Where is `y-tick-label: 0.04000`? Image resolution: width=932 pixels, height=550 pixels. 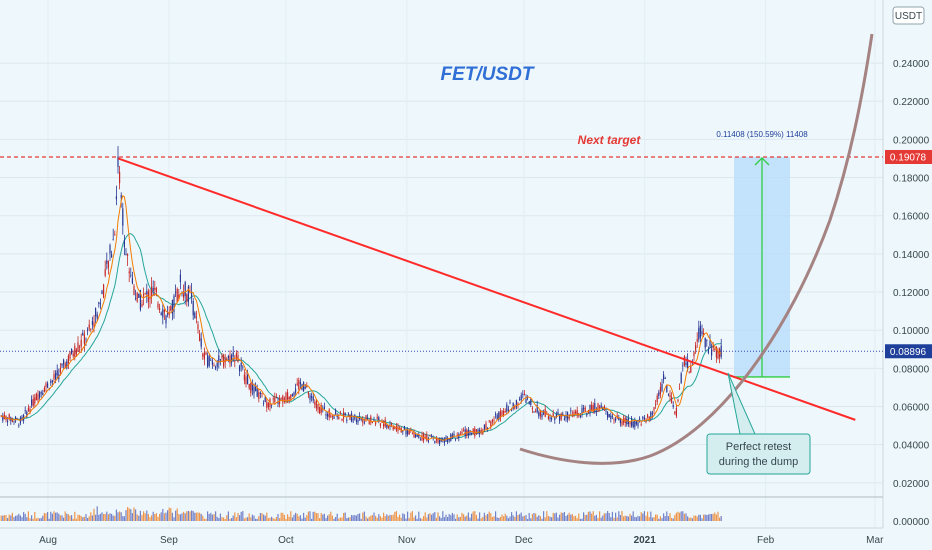 y-tick-label: 0.04000 is located at coordinates (911, 446).